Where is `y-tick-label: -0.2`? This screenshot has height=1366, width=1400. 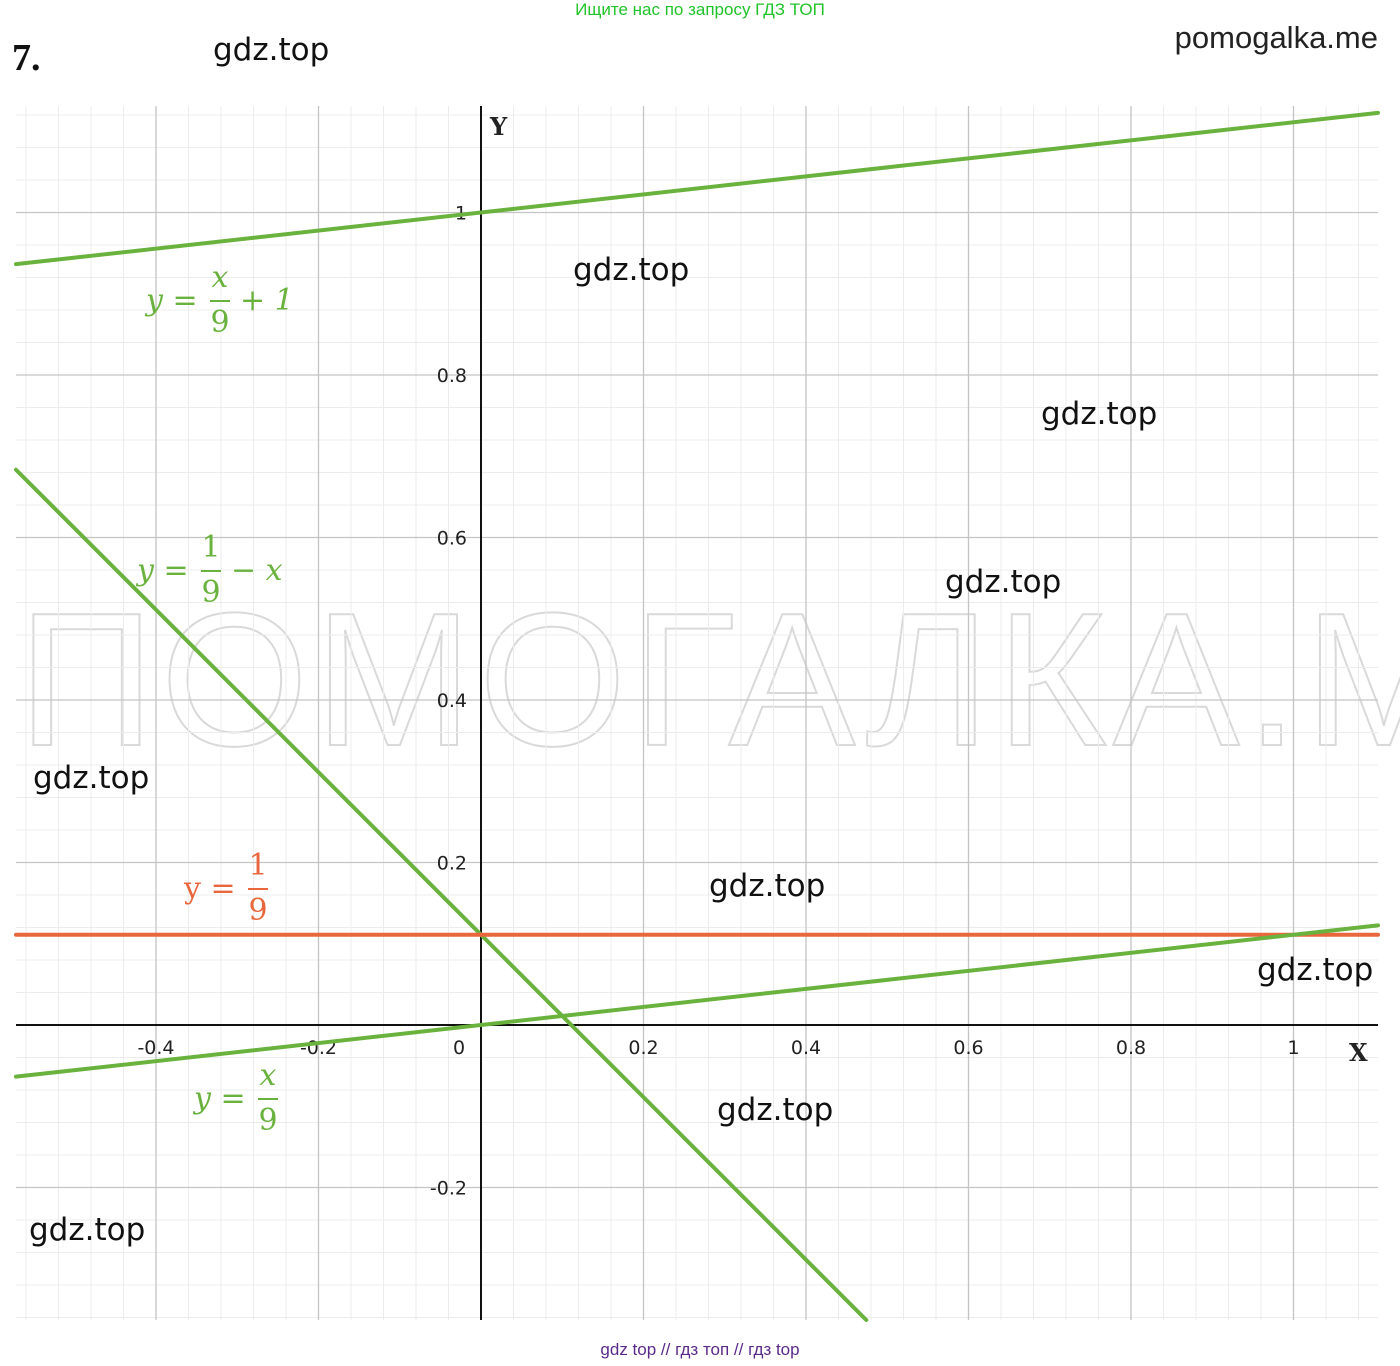 y-tick-label: -0.2 is located at coordinates (448, 1189).